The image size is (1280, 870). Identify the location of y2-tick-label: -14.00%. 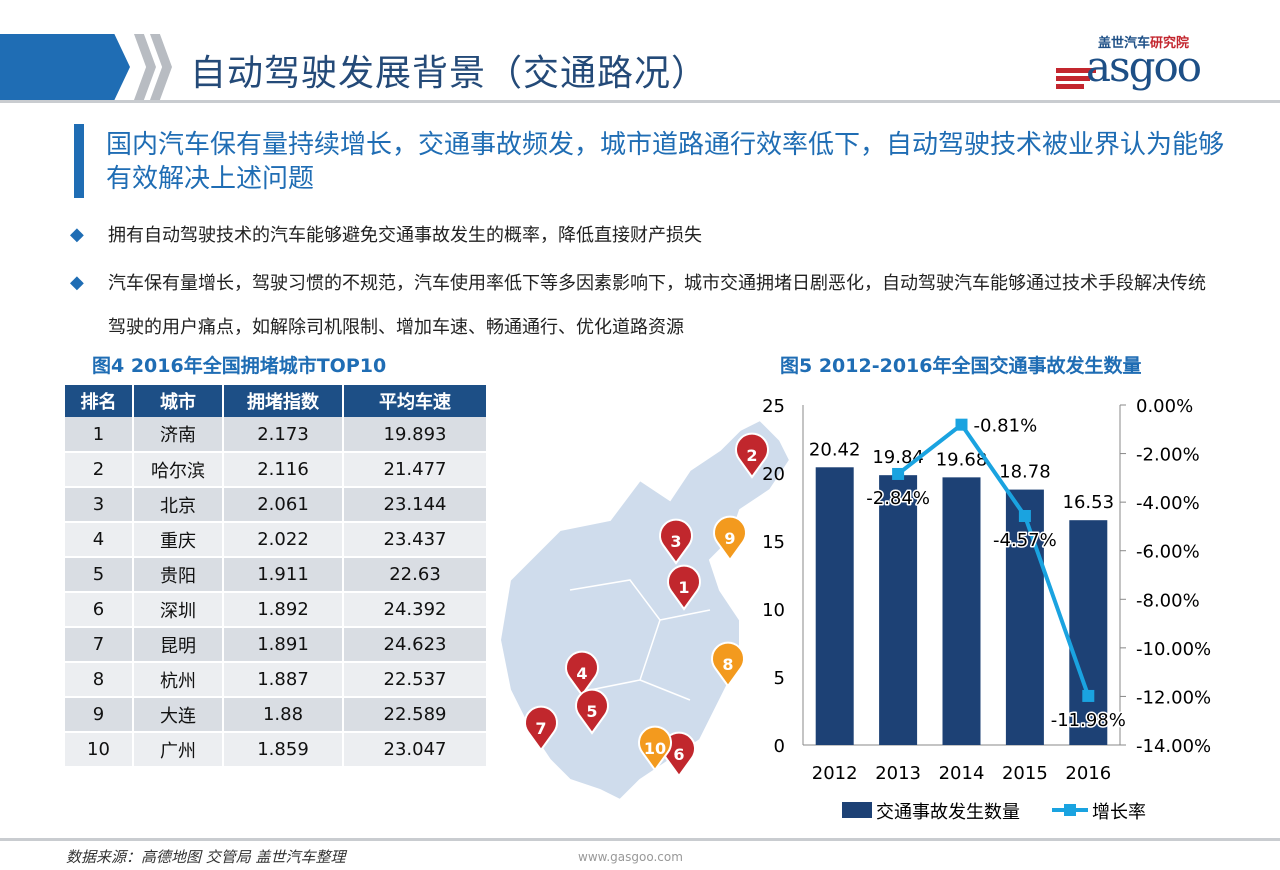
(1173, 746).